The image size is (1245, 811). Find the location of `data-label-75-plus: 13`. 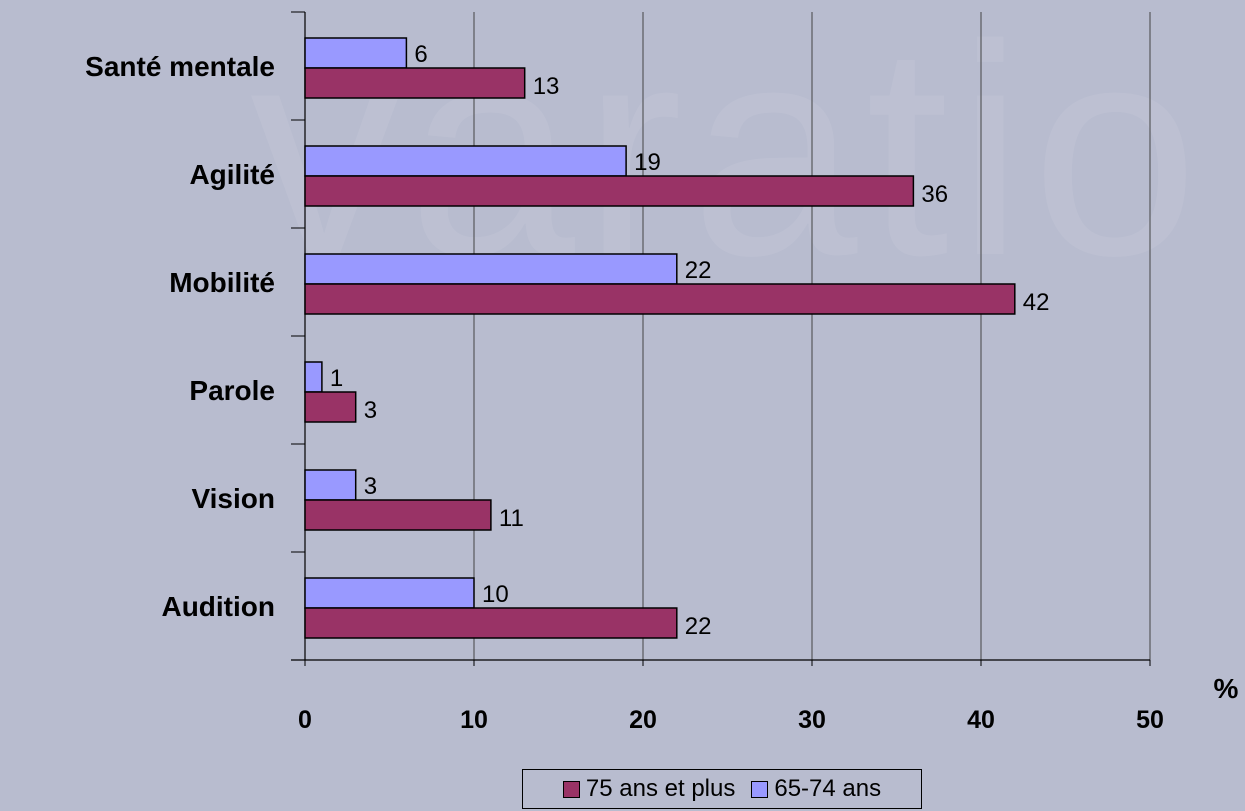

data-label-75-plus: 13 is located at coordinates (546, 86).